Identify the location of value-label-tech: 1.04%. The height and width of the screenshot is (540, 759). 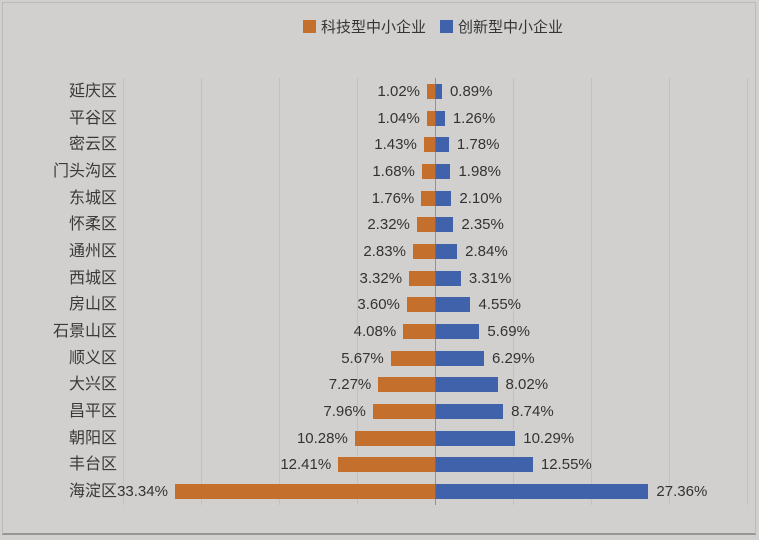
(398, 118).